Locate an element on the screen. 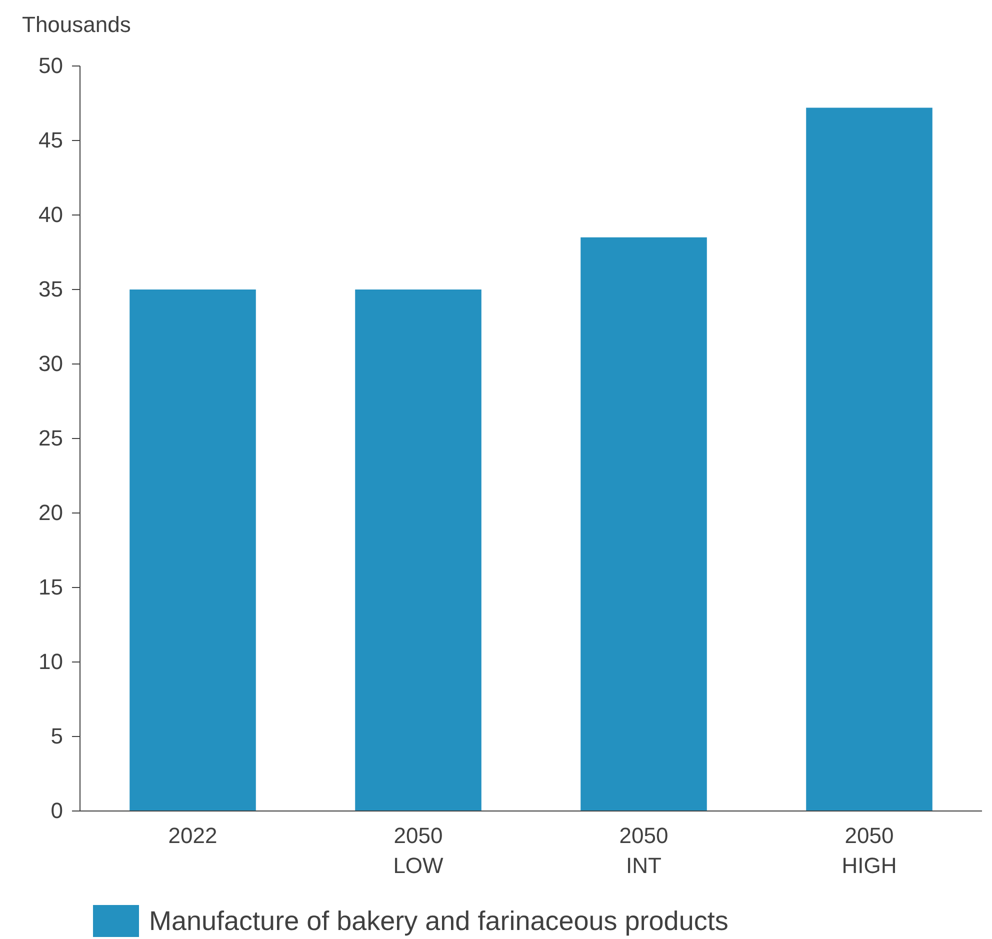 This screenshot has width=992, height=939. x-tick-label: 2022 is located at coordinates (193, 835).